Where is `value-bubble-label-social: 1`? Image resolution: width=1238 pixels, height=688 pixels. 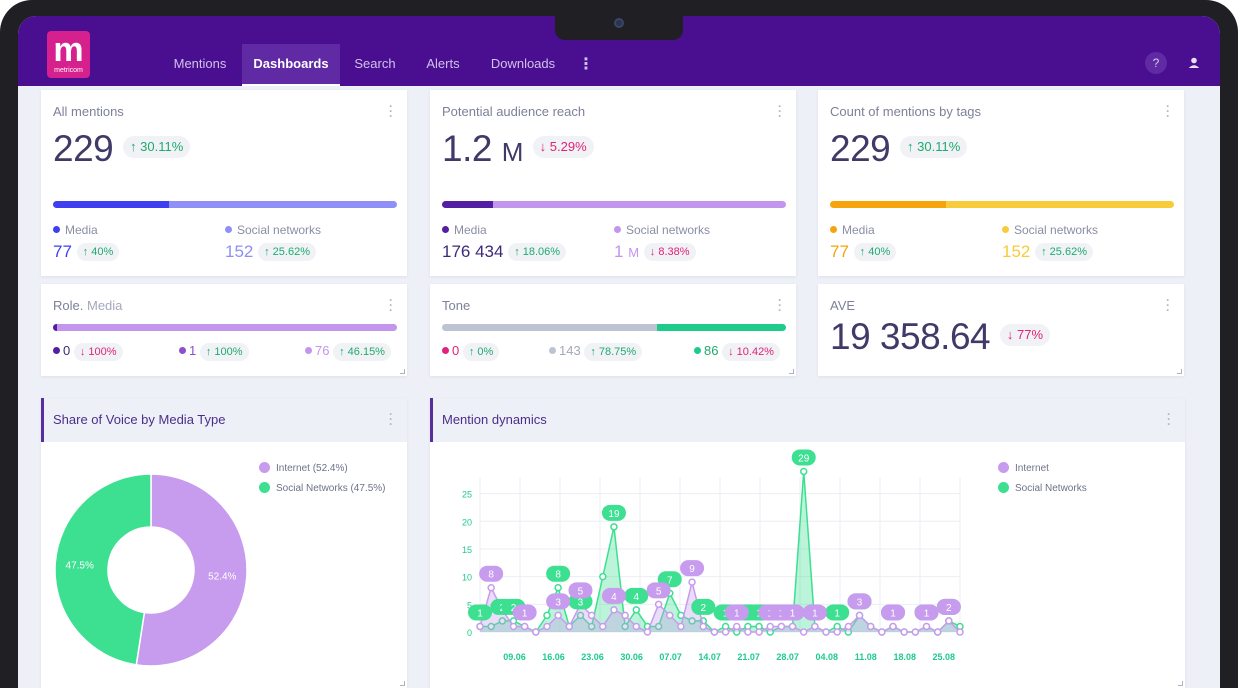 value-bubble-label-social: 1 is located at coordinates (480, 613).